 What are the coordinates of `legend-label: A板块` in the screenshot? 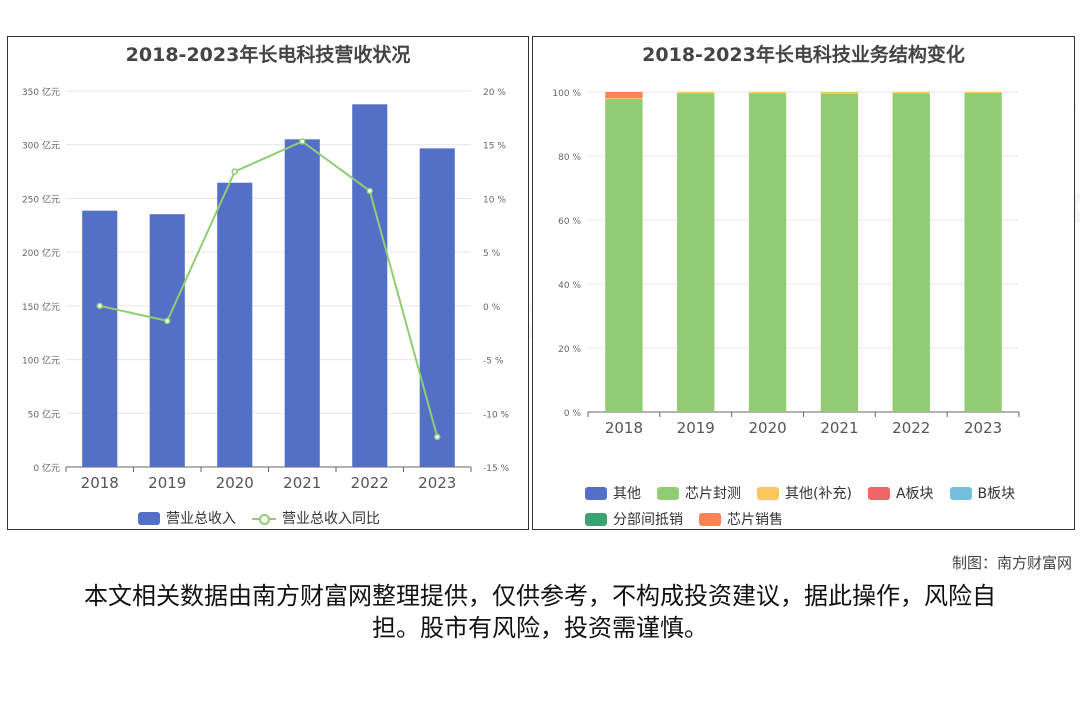 It's located at (914, 494).